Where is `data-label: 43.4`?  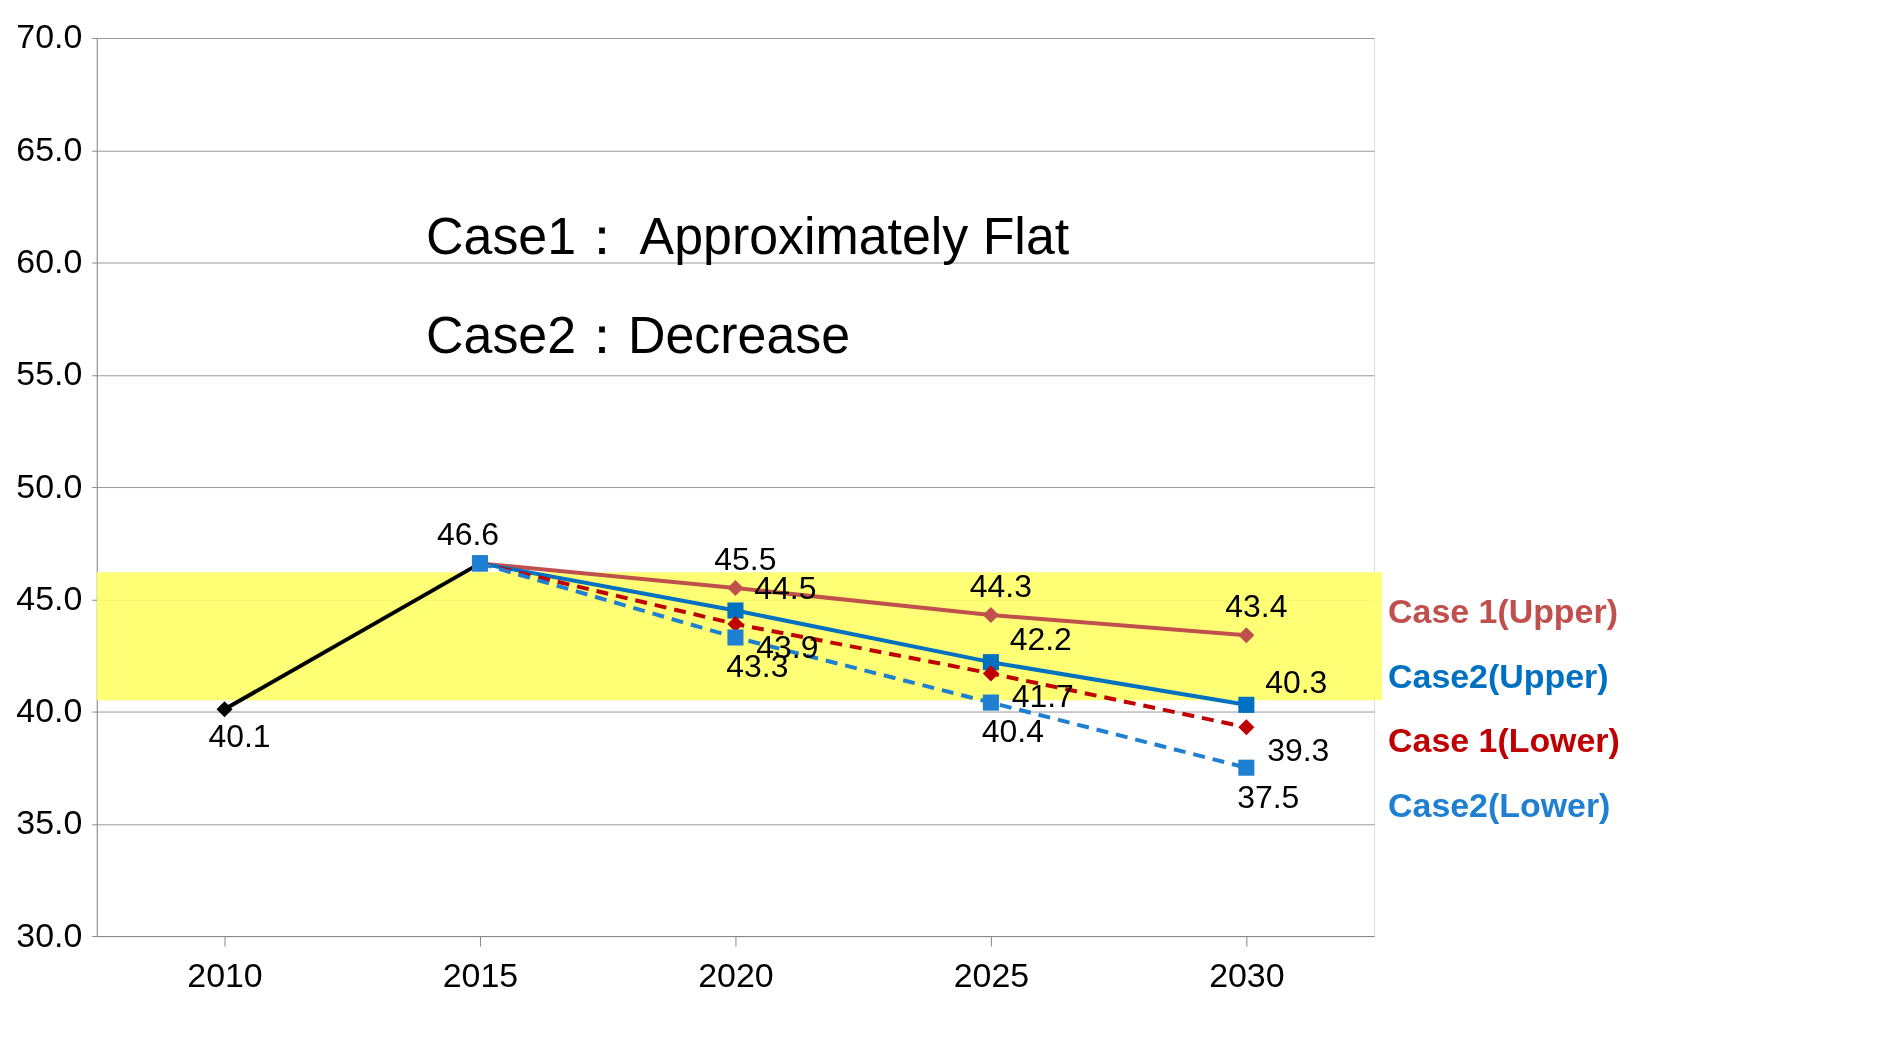
data-label: 43.4 is located at coordinates (1256, 606).